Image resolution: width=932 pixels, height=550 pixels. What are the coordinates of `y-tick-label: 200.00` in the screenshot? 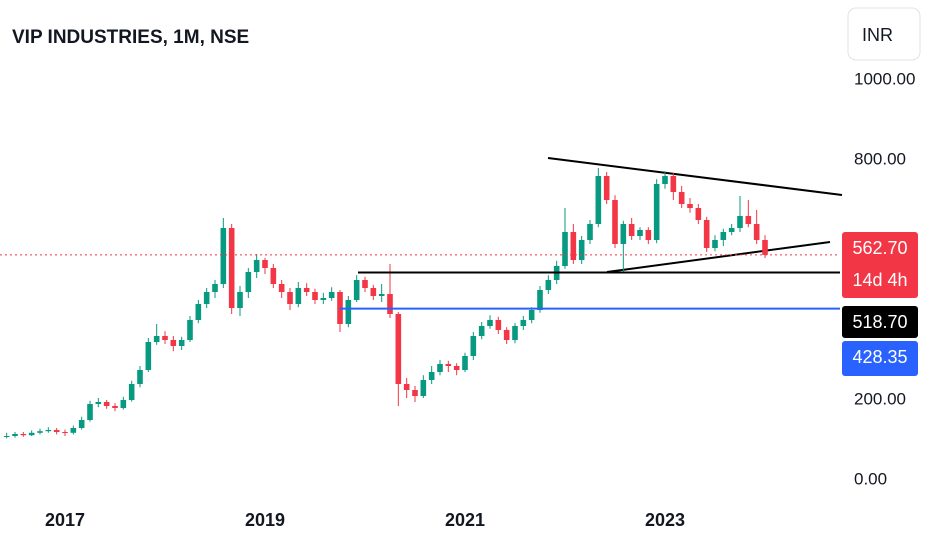 It's located at (880, 398).